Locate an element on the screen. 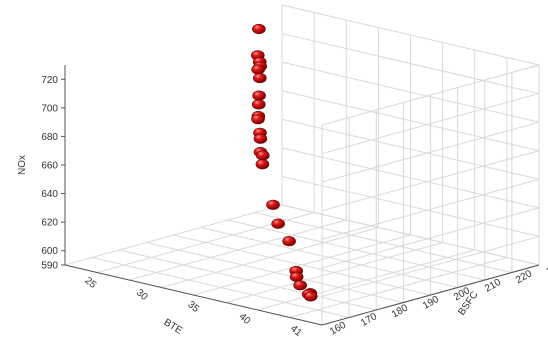  z-tick-label: 590 is located at coordinates (49, 266).